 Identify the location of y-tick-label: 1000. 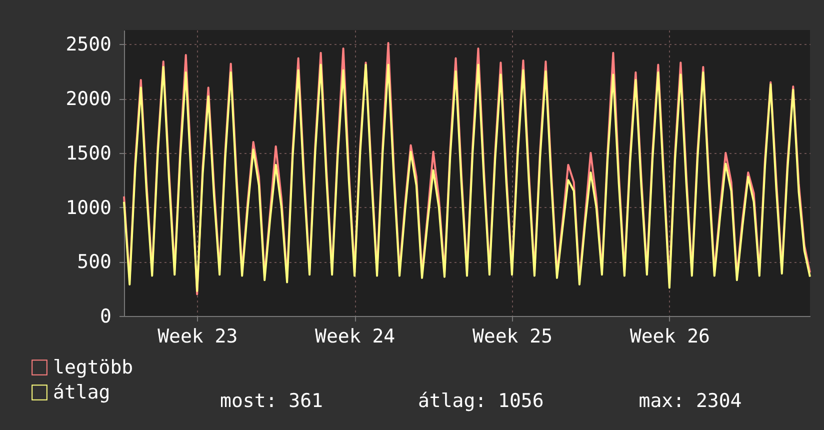
(89, 207).